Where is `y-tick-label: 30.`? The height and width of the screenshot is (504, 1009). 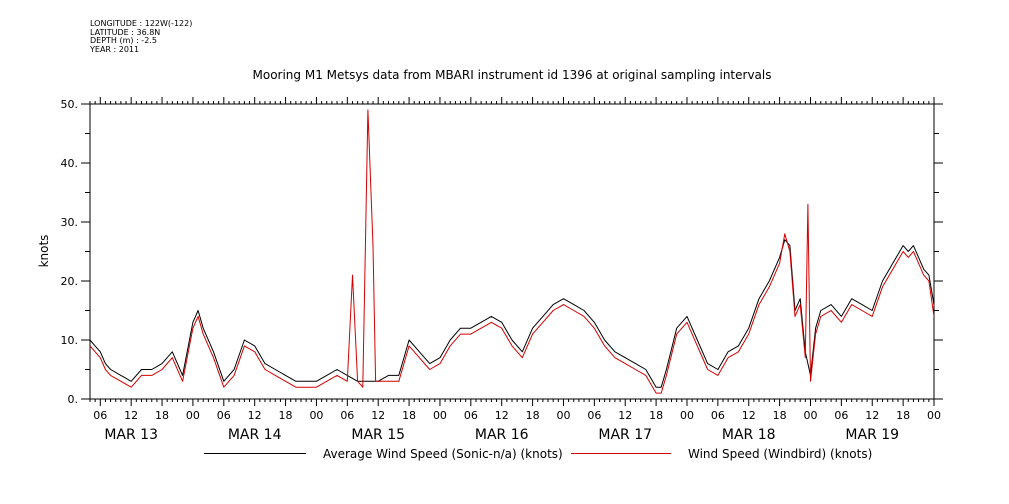
y-tick-label: 30. is located at coordinates (70, 222).